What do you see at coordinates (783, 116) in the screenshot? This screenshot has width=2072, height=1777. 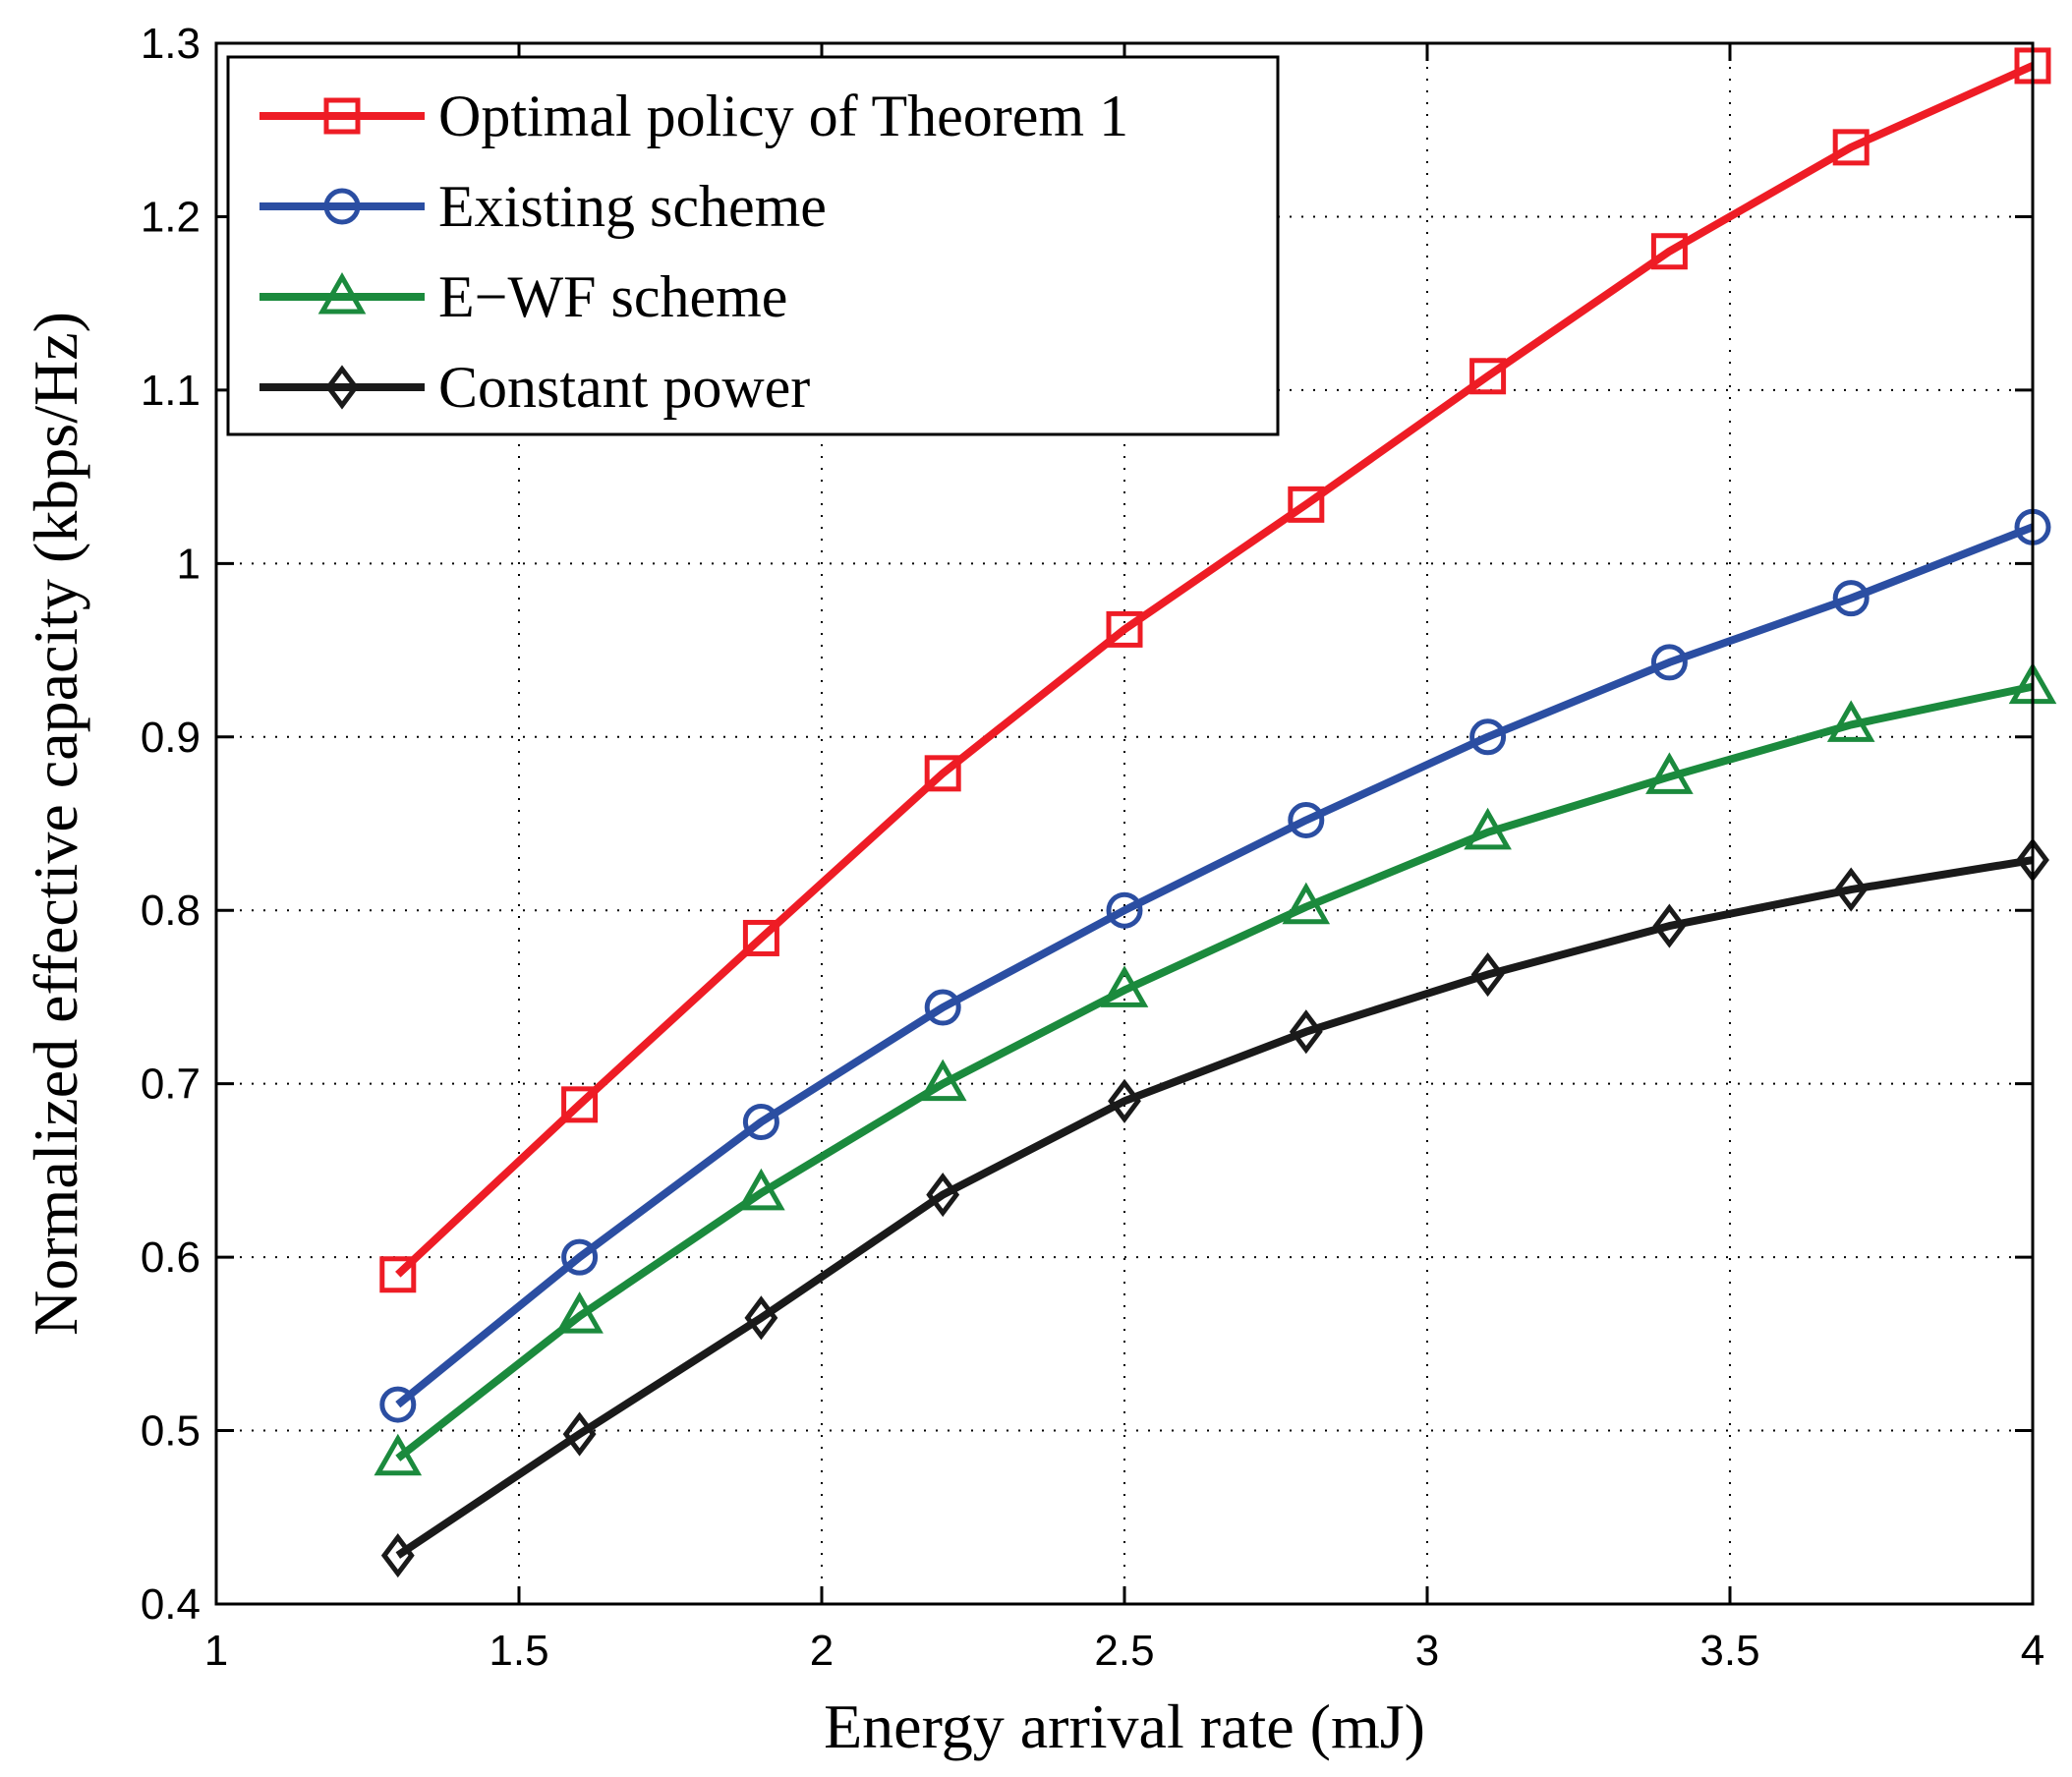 I see `legend-label: Optimal policy of Theorem 1` at bounding box center [783, 116].